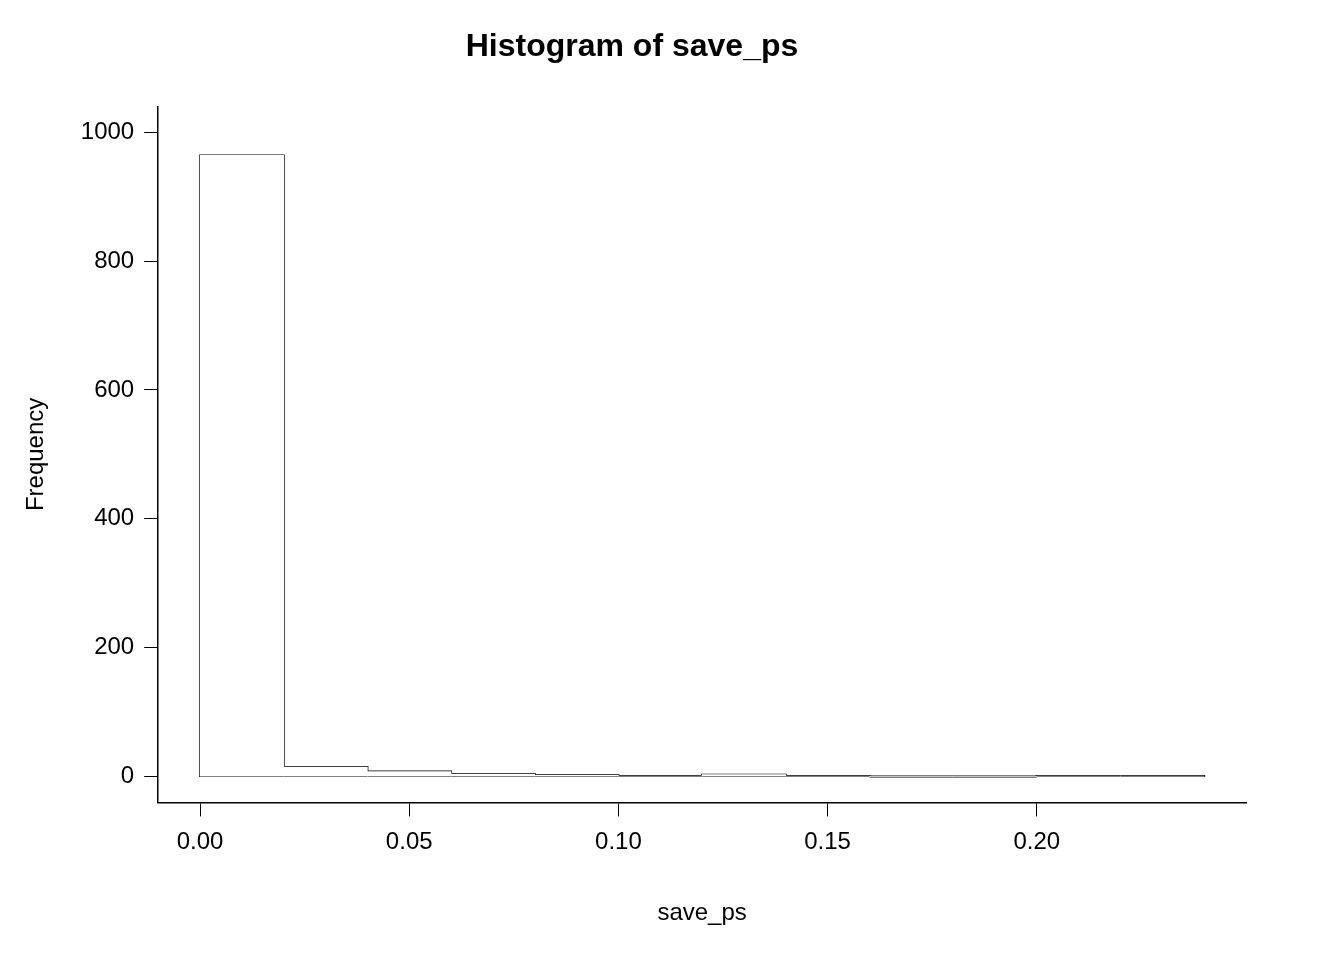  What do you see at coordinates (114, 259) in the screenshot?
I see `y-tick-label: 800` at bounding box center [114, 259].